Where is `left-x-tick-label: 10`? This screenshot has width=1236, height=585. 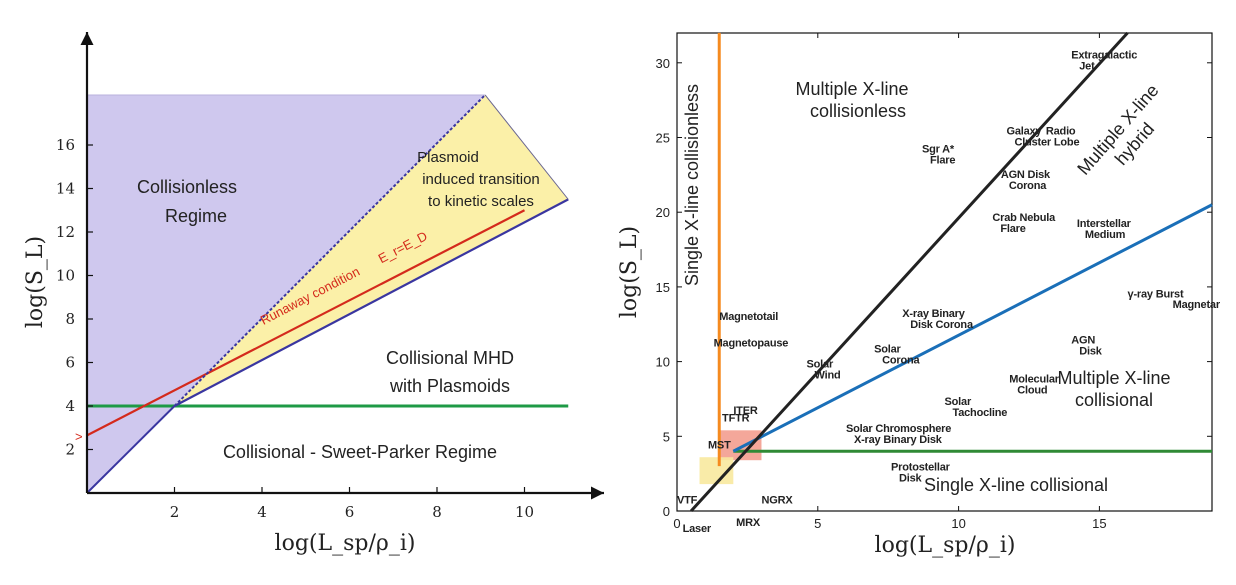 left-x-tick-label: 10 is located at coordinates (524, 512).